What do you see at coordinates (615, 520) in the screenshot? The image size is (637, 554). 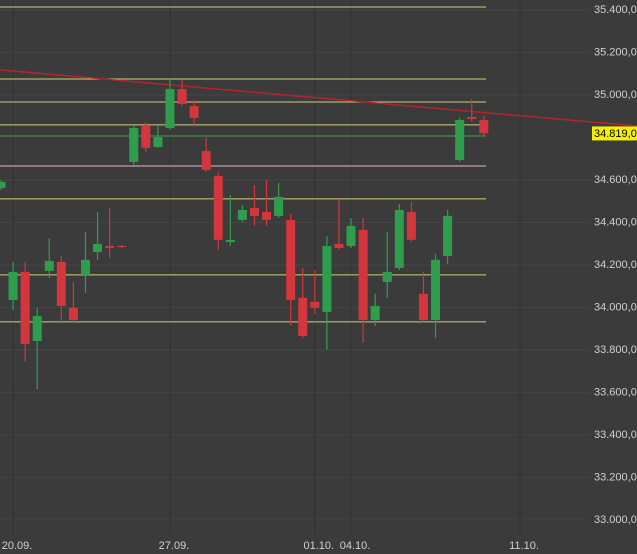 I see `y-tick-label: 33.000,0` at bounding box center [615, 520].